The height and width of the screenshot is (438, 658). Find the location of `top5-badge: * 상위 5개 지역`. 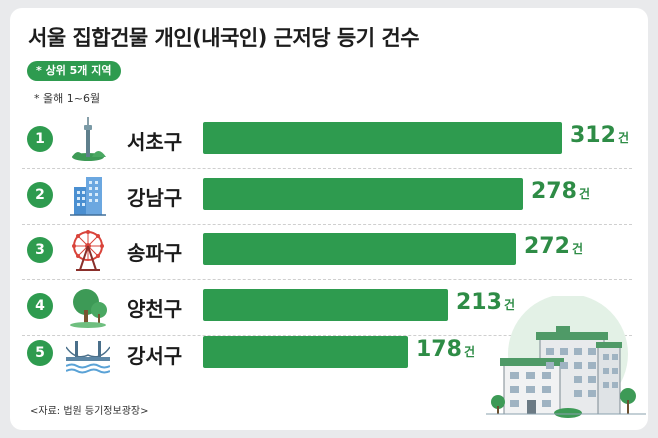

top5-badge: * 상위 5개 지역 is located at coordinates (74, 71).